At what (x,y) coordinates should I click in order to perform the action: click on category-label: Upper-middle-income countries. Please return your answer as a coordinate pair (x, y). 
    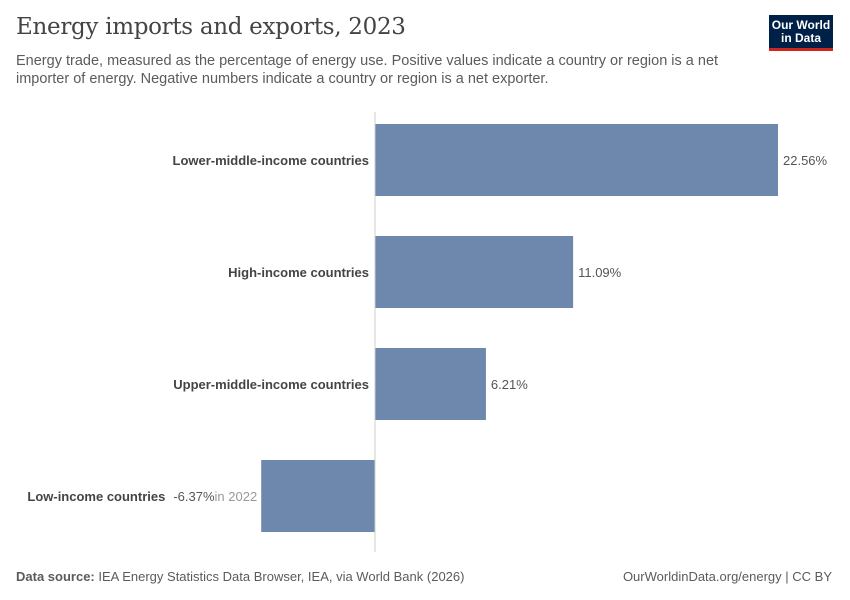
    Looking at the image, I should click on (271, 384).